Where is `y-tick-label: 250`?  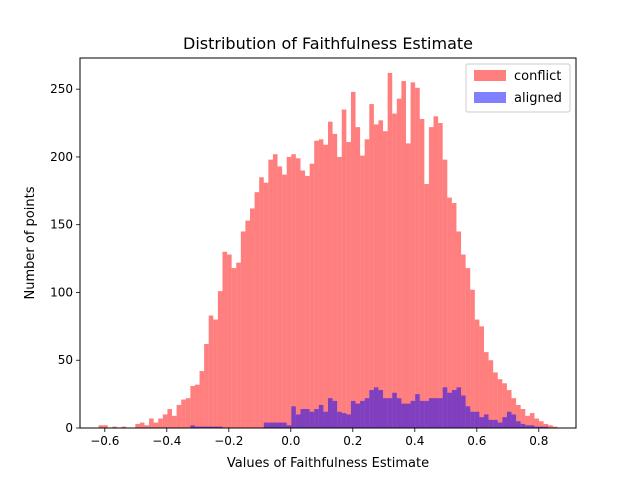
y-tick-label: 250 is located at coordinates (61, 89).